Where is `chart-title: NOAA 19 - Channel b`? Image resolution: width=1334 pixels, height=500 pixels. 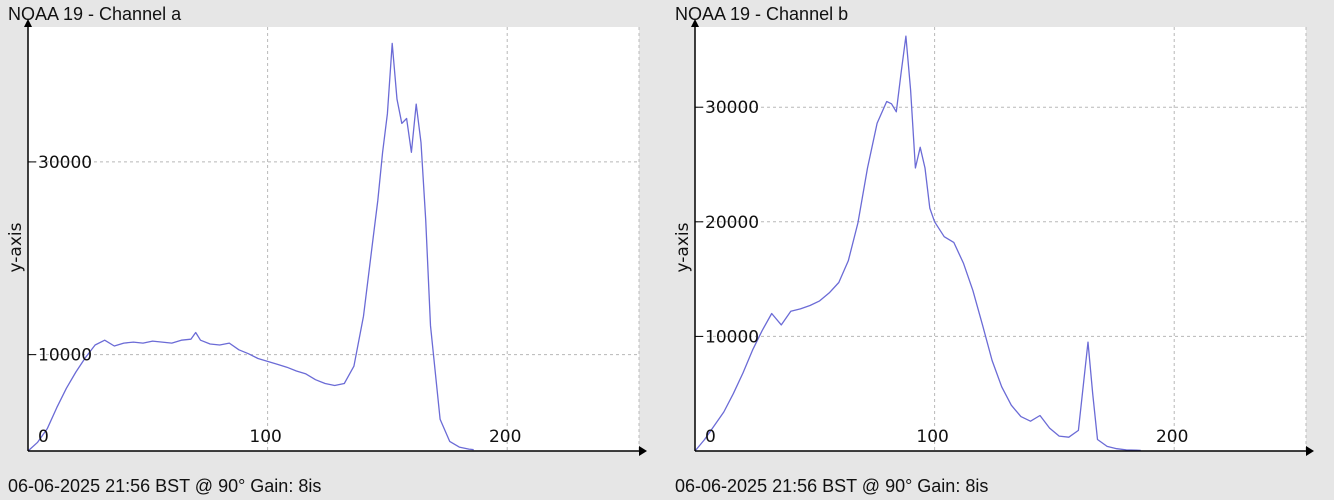 chart-title: NOAA 19 - Channel b is located at coordinates (762, 14).